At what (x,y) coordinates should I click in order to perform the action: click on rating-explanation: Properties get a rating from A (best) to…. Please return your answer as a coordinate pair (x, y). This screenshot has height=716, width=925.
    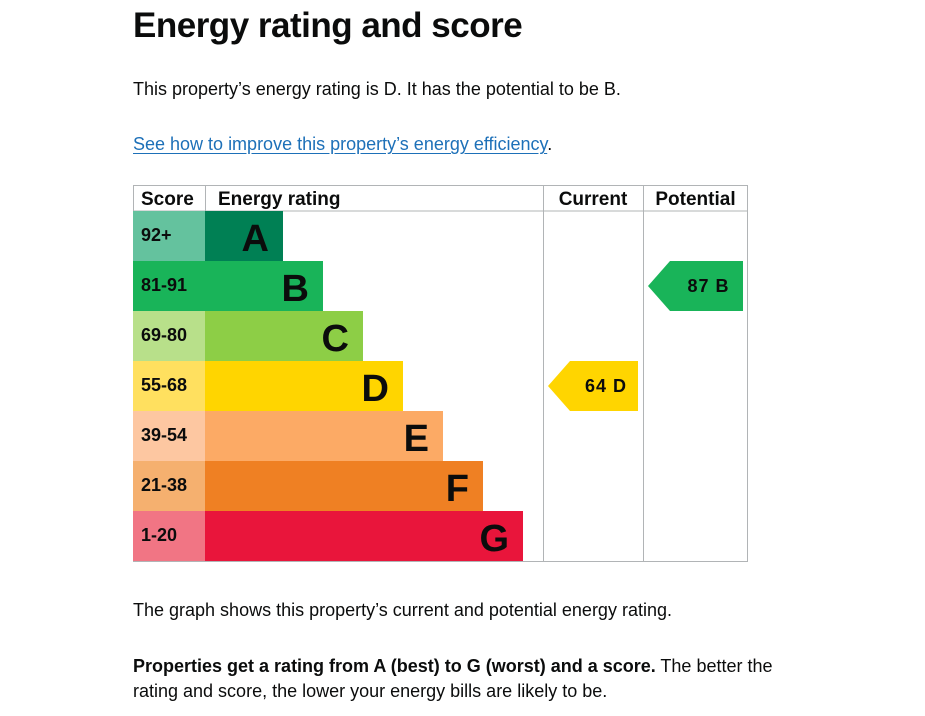
    Looking at the image, I should click on (453, 679).